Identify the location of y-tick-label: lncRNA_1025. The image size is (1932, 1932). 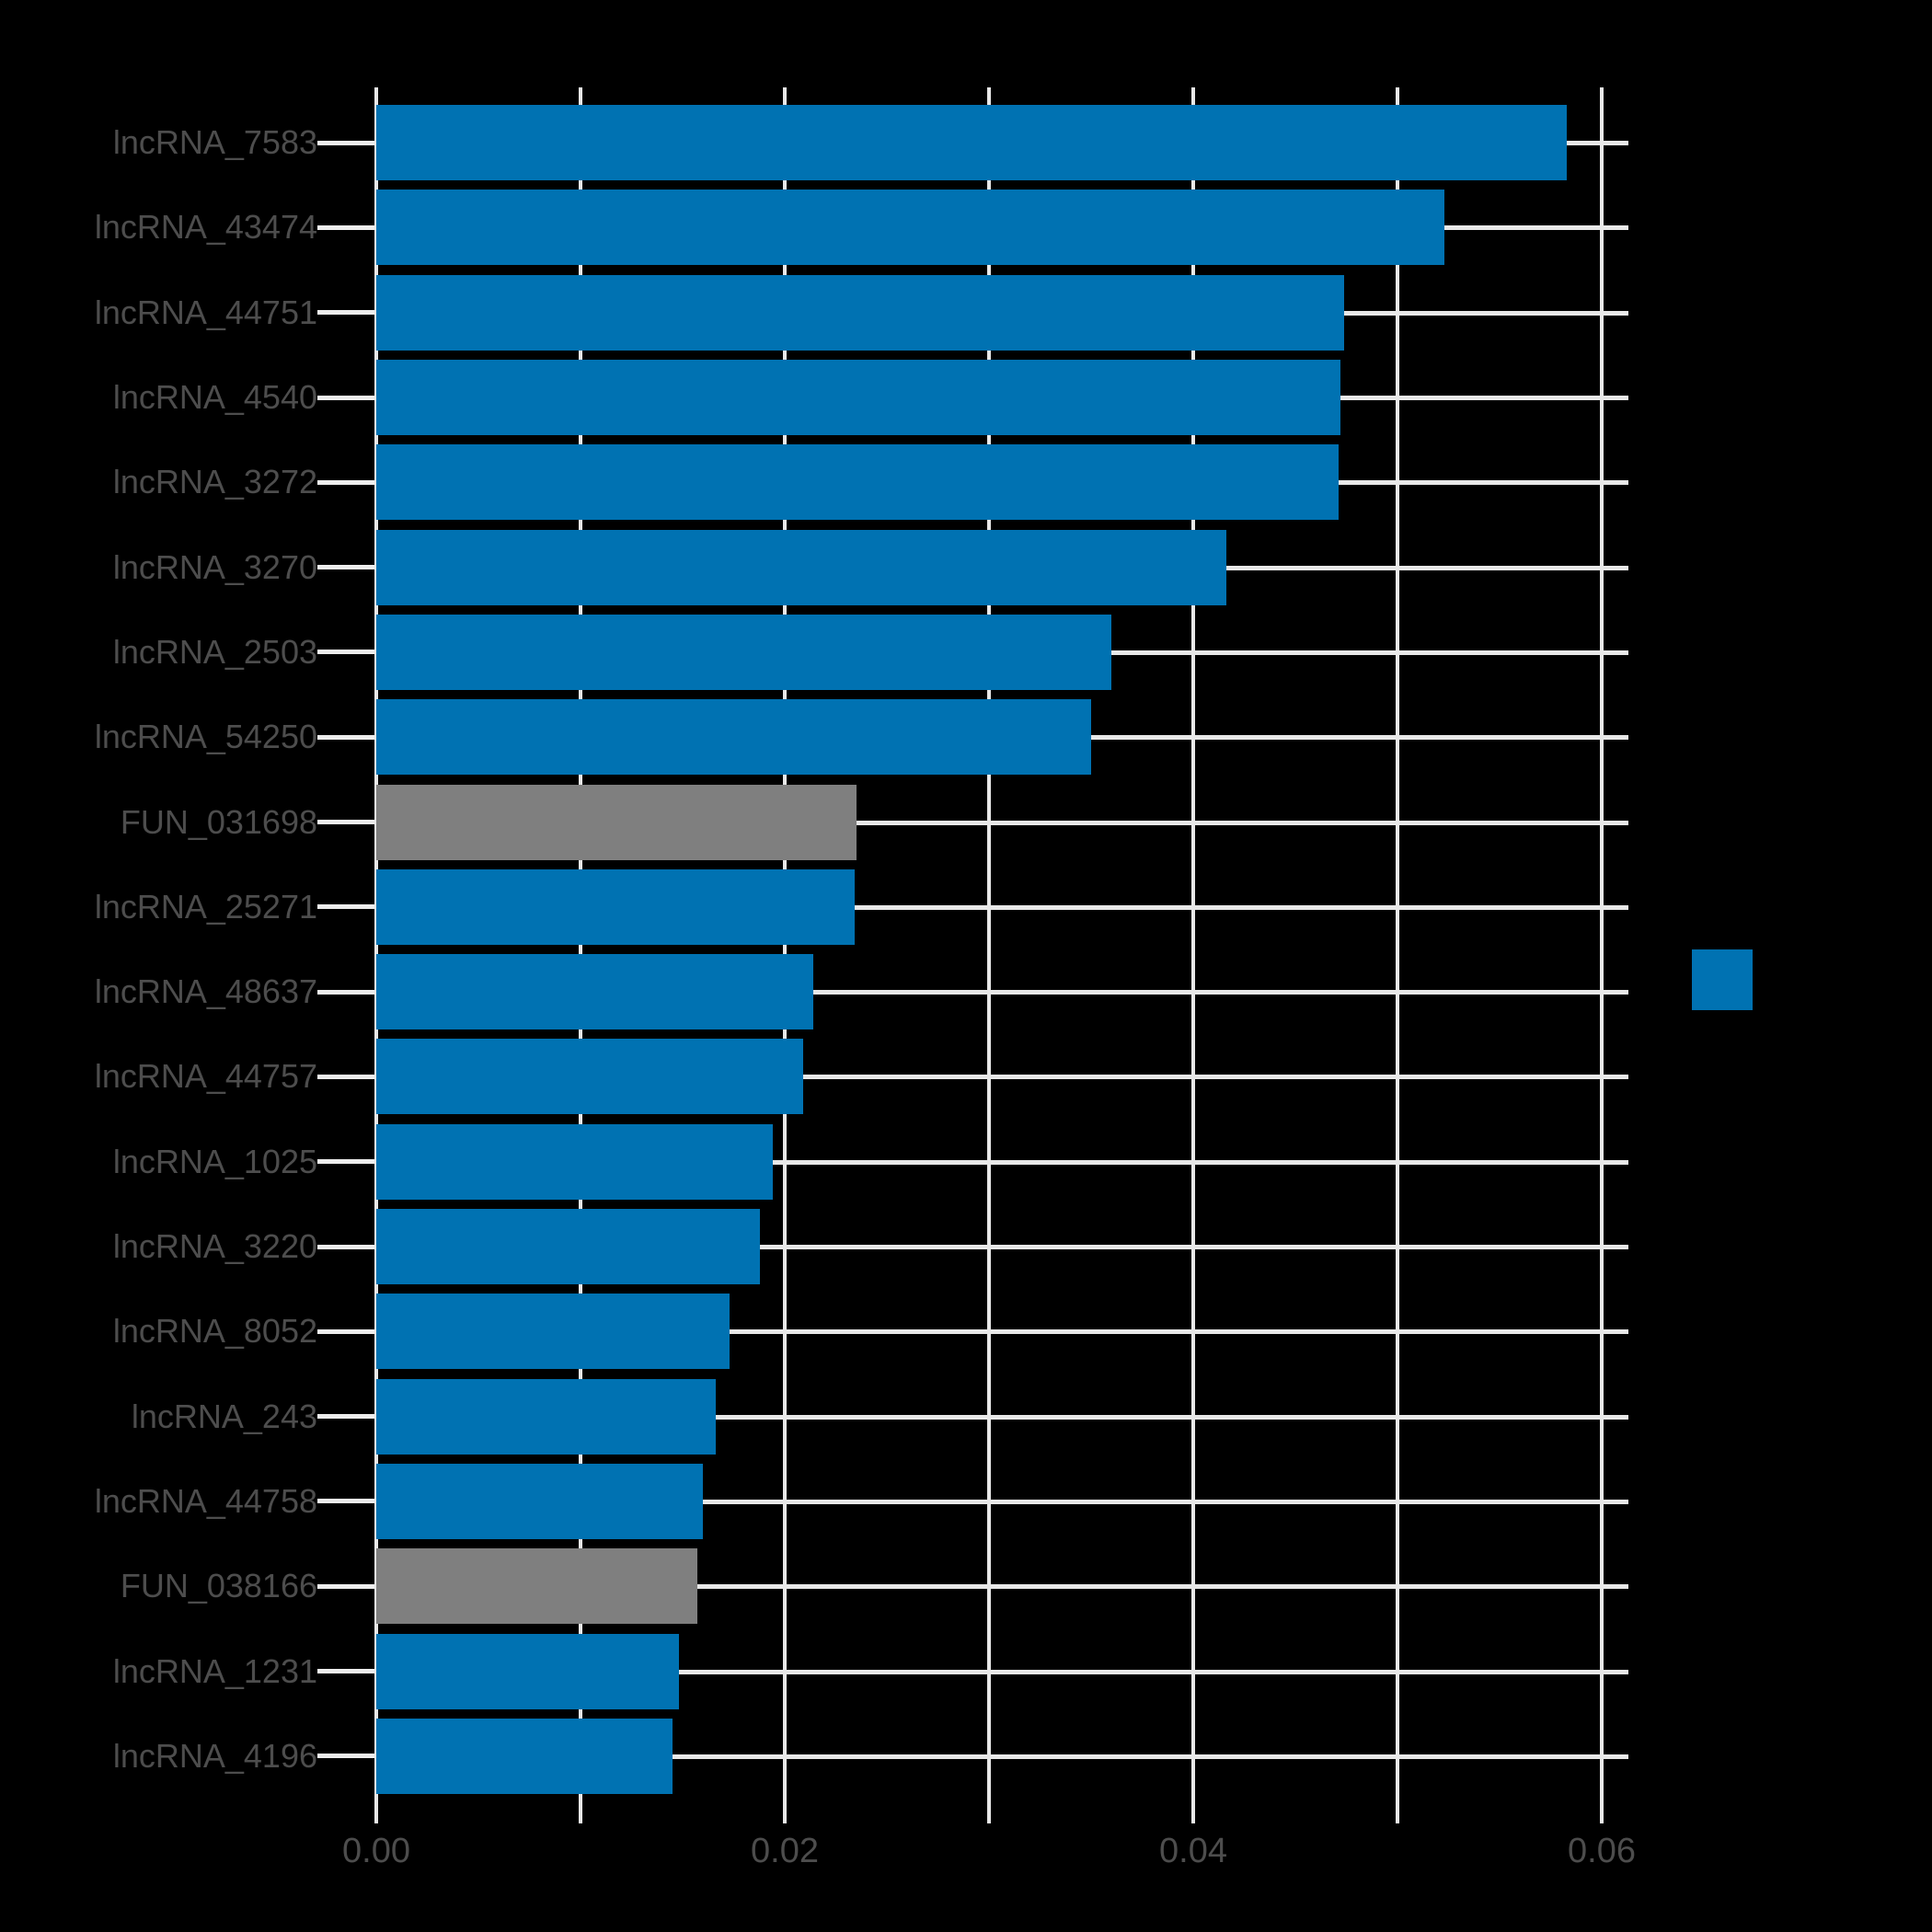
(214, 1161).